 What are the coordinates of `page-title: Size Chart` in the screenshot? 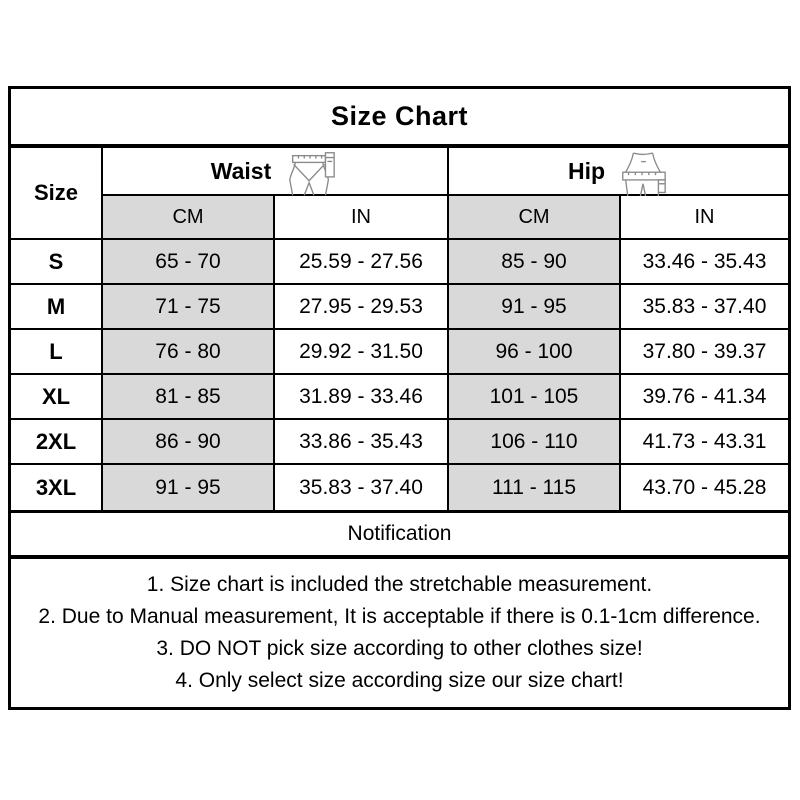 It's located at (399, 118).